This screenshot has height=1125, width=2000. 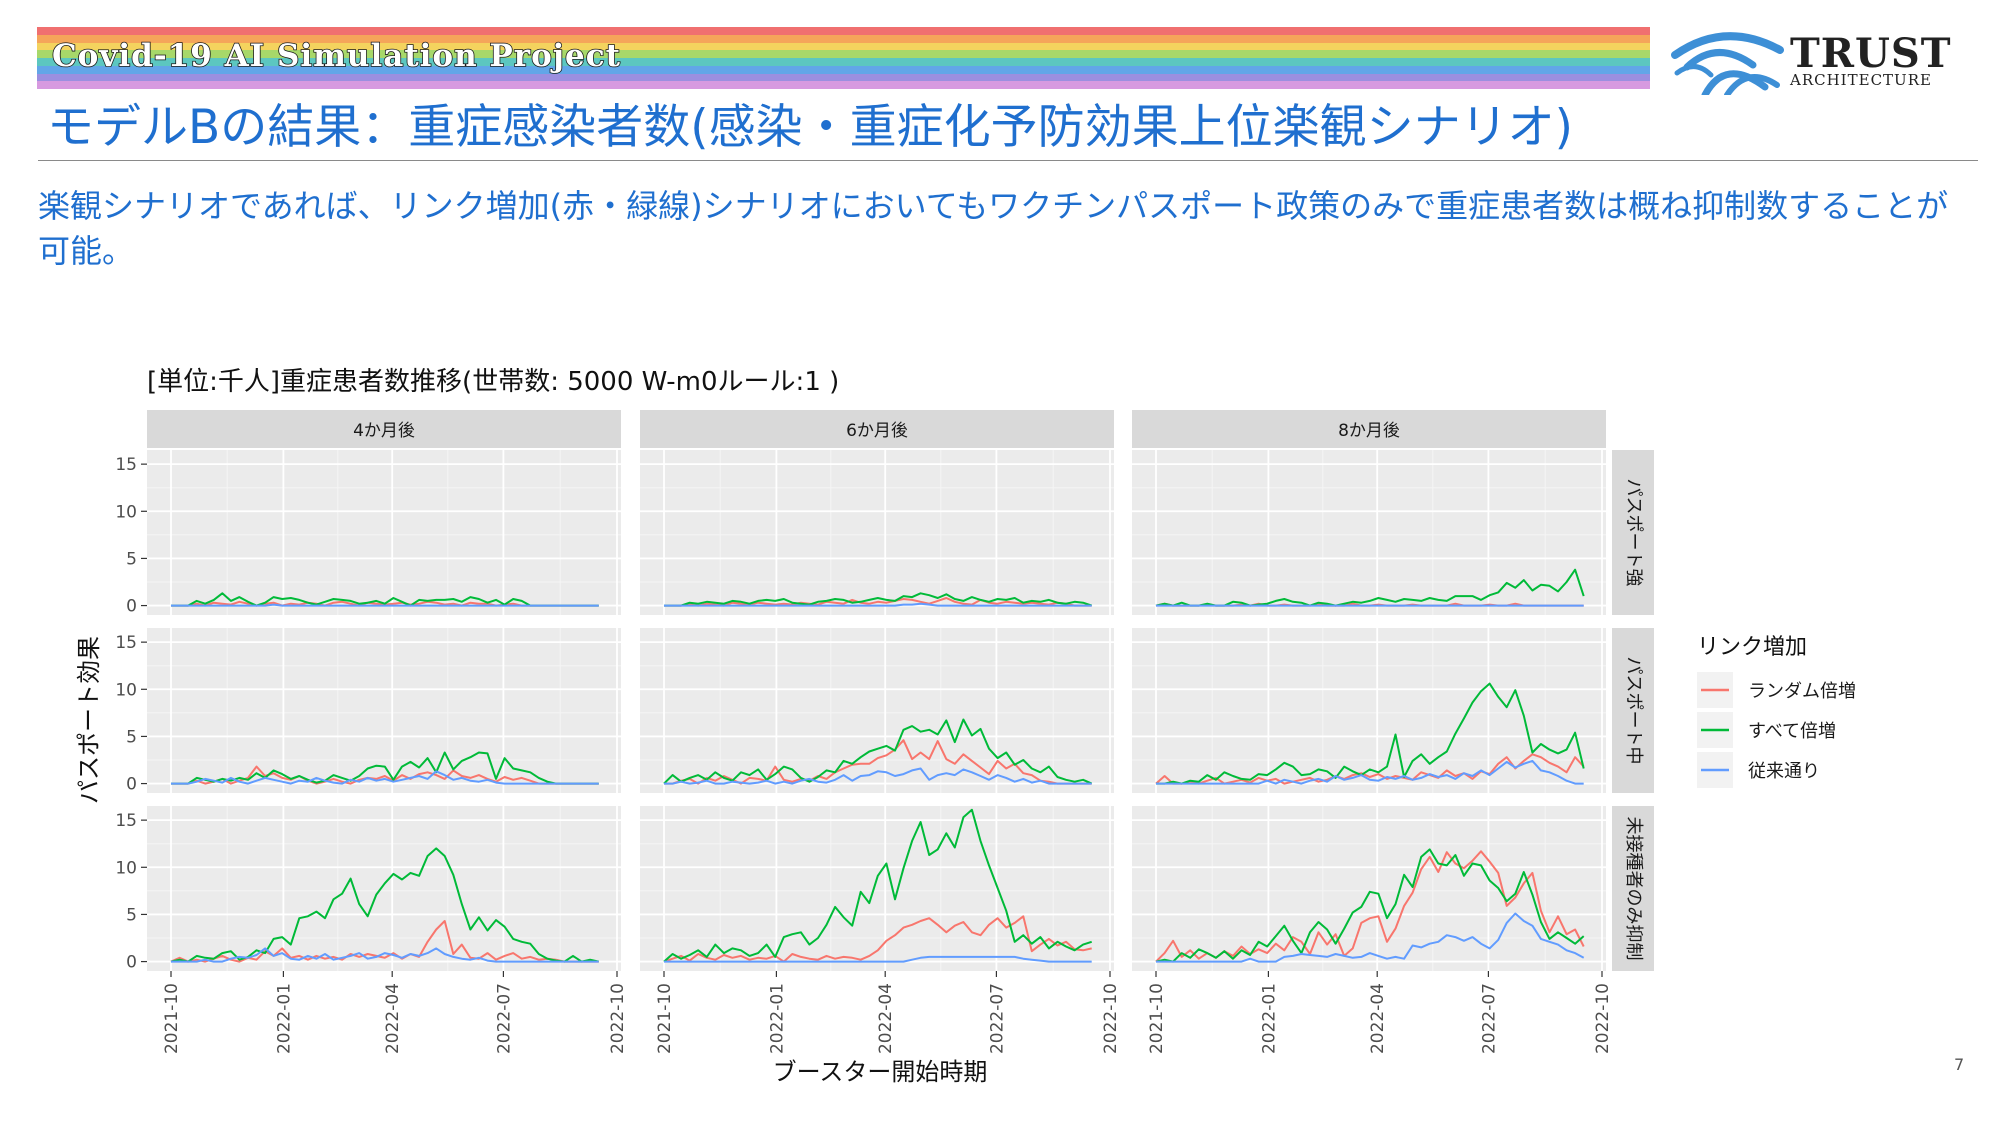 What do you see at coordinates (1784, 771) in the screenshot?
I see `legend-label: 従来通り` at bounding box center [1784, 771].